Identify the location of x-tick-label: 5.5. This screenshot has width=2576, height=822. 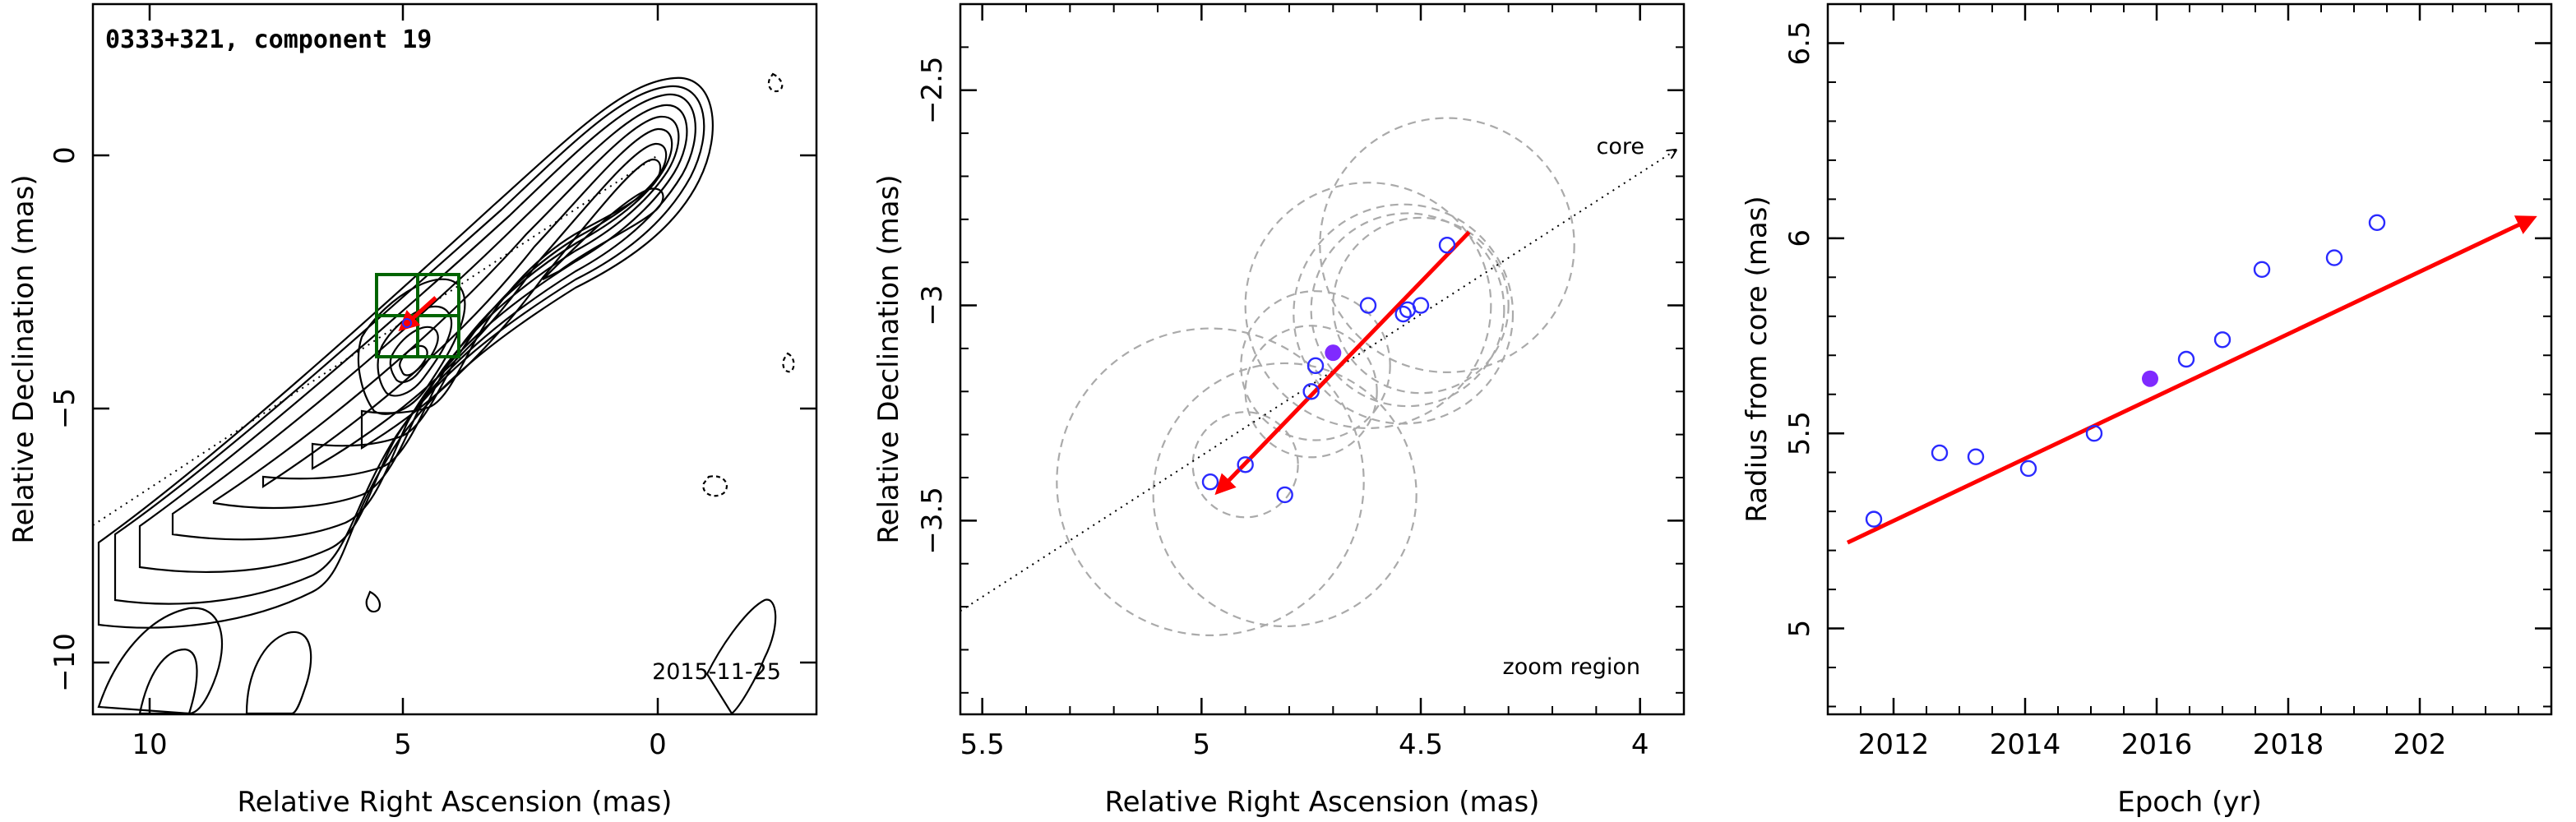
(982, 744).